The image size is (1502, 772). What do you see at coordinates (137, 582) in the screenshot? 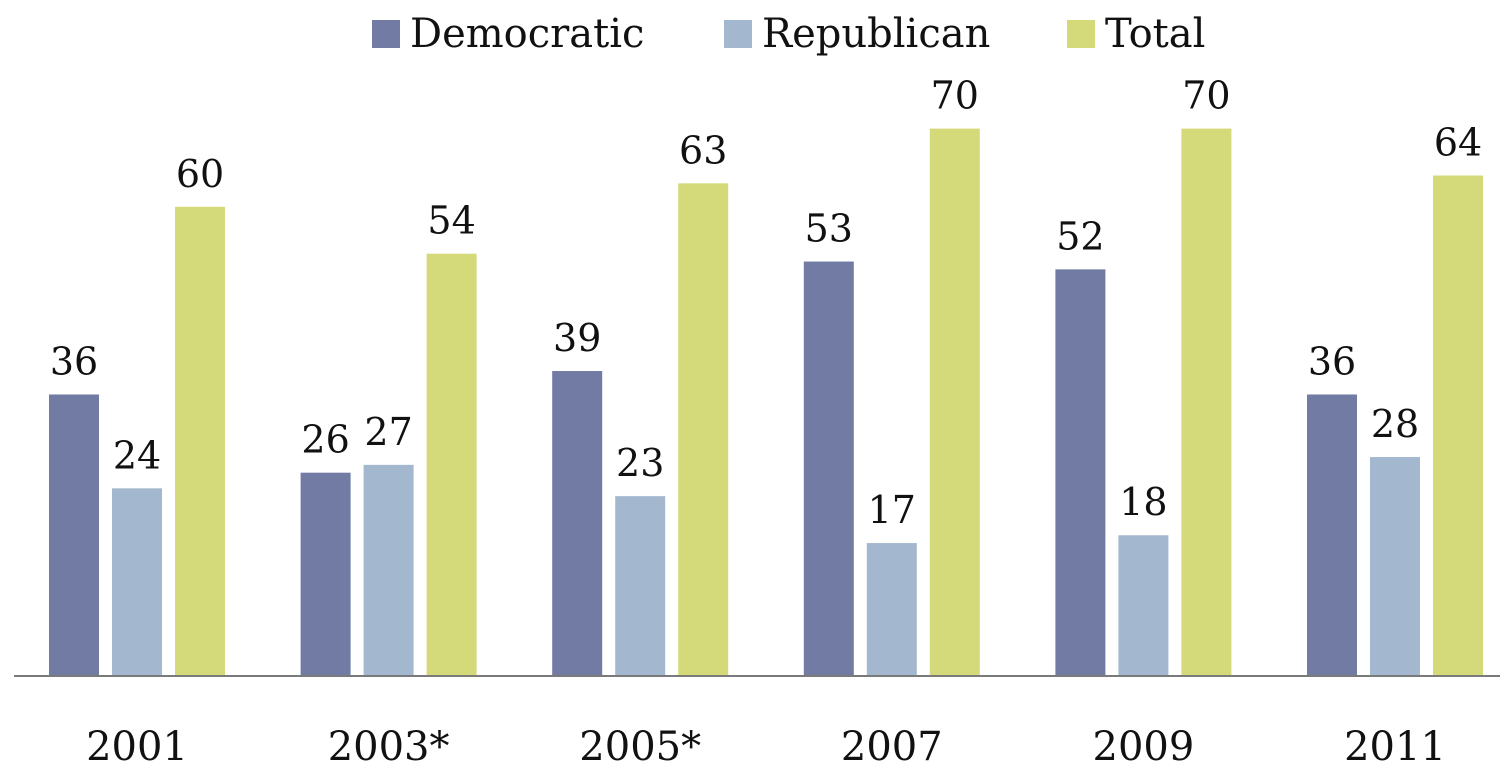
I see `bar-republican-2001` at bounding box center [137, 582].